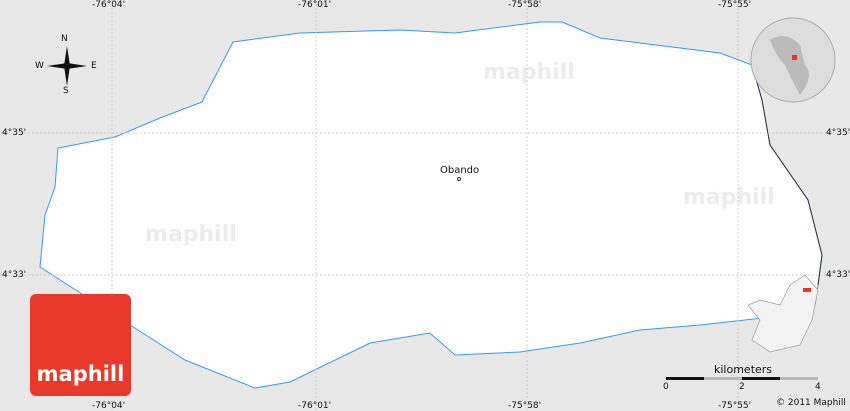  Describe the element at coordinates (80, 345) in the screenshot. I see `maphill-logo: maphill` at that location.